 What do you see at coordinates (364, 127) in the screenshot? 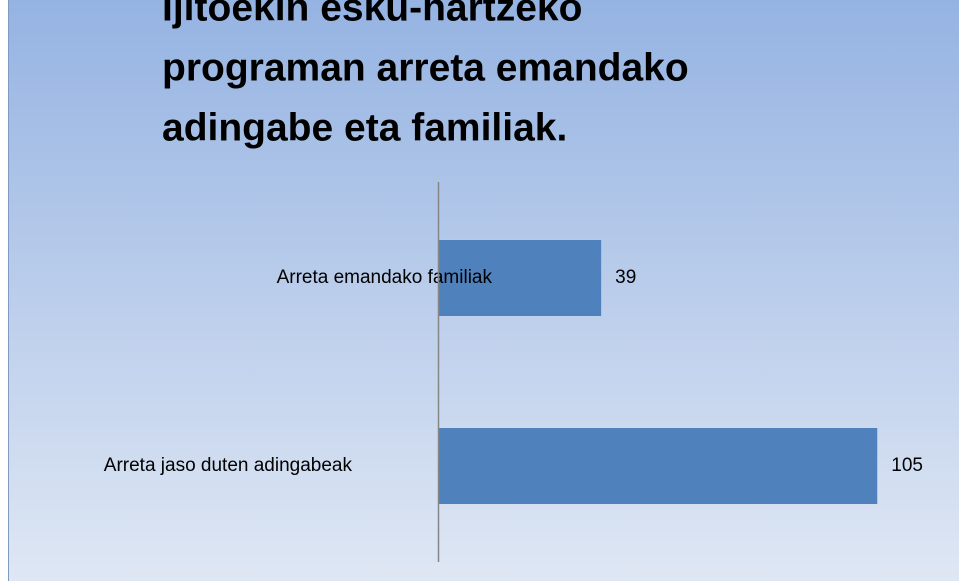
I see `title-line: adingabe eta familiak.` at bounding box center [364, 127].